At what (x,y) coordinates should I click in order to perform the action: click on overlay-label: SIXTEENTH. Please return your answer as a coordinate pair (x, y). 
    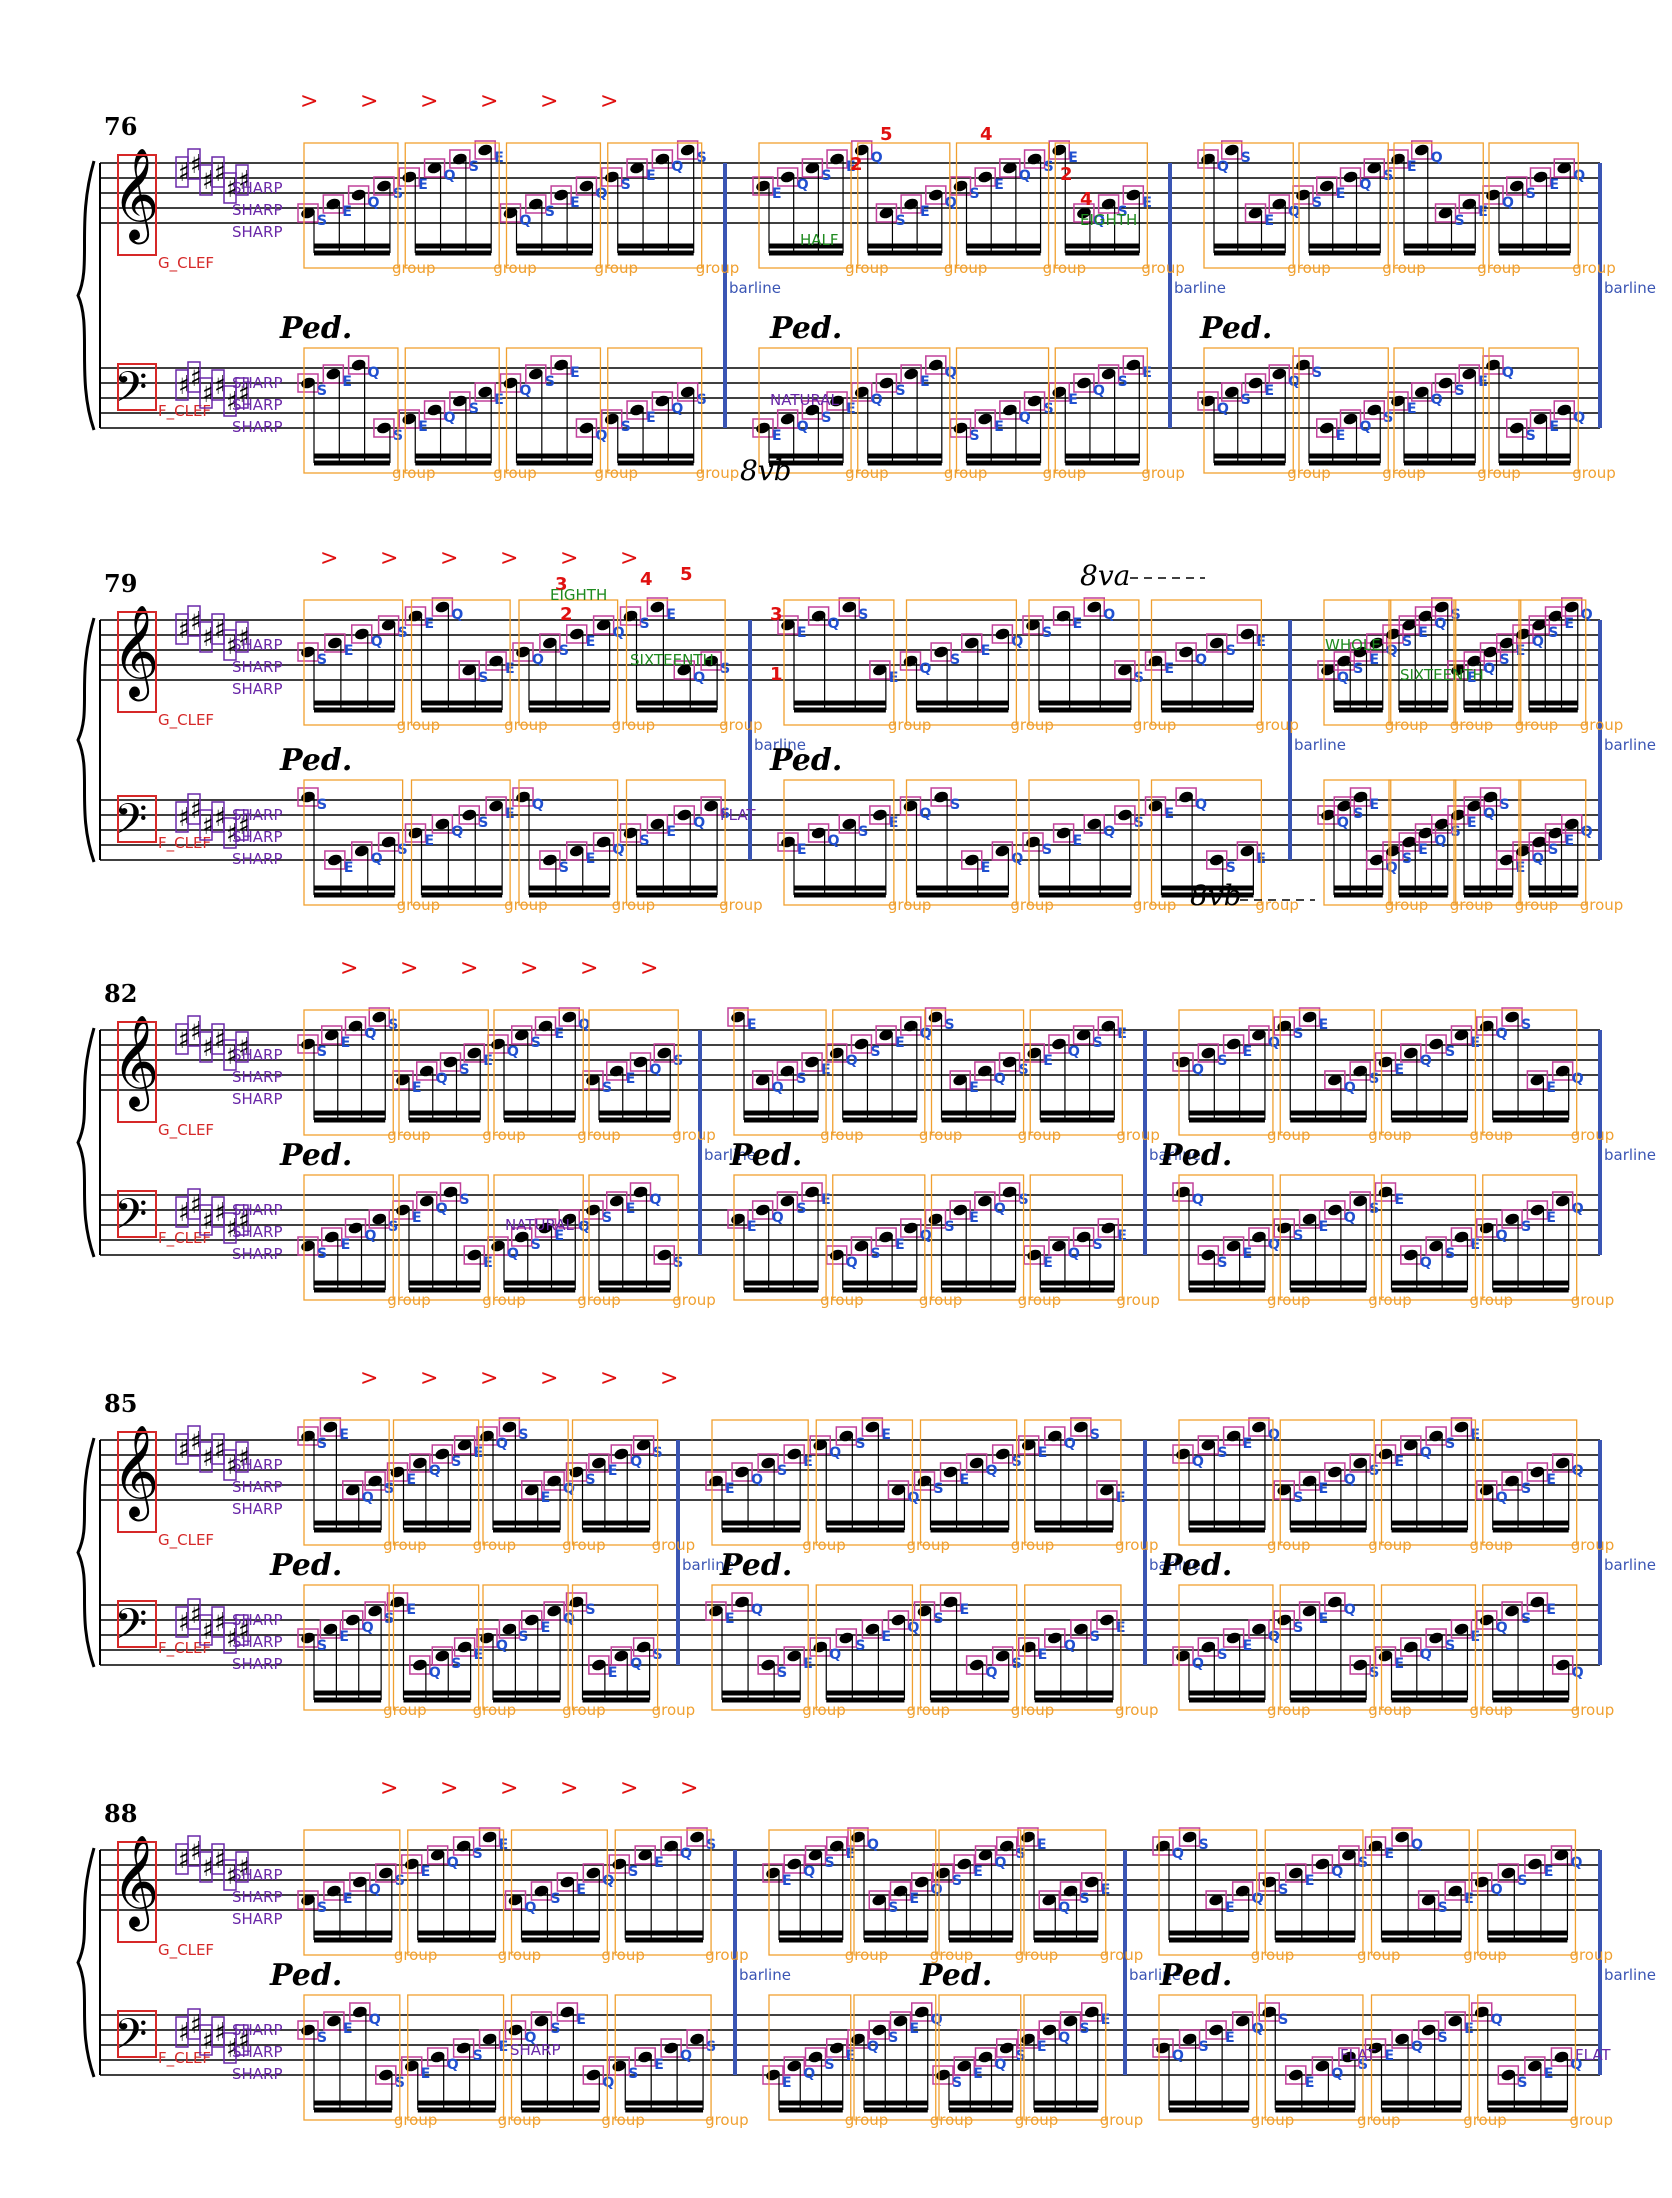
    Looking at the image, I should click on (1442, 675).